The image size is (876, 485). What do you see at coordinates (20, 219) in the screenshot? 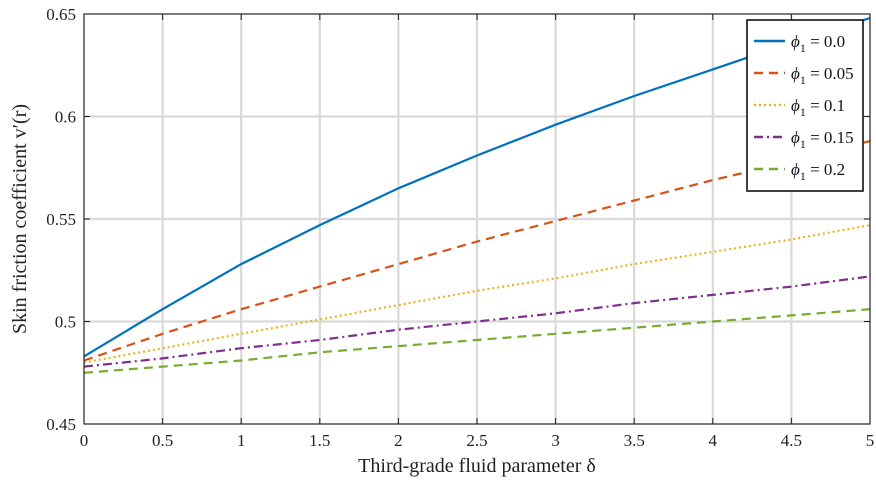
I see `y-axis-label: Skin friction coefficient v′(r)` at bounding box center [20, 219].